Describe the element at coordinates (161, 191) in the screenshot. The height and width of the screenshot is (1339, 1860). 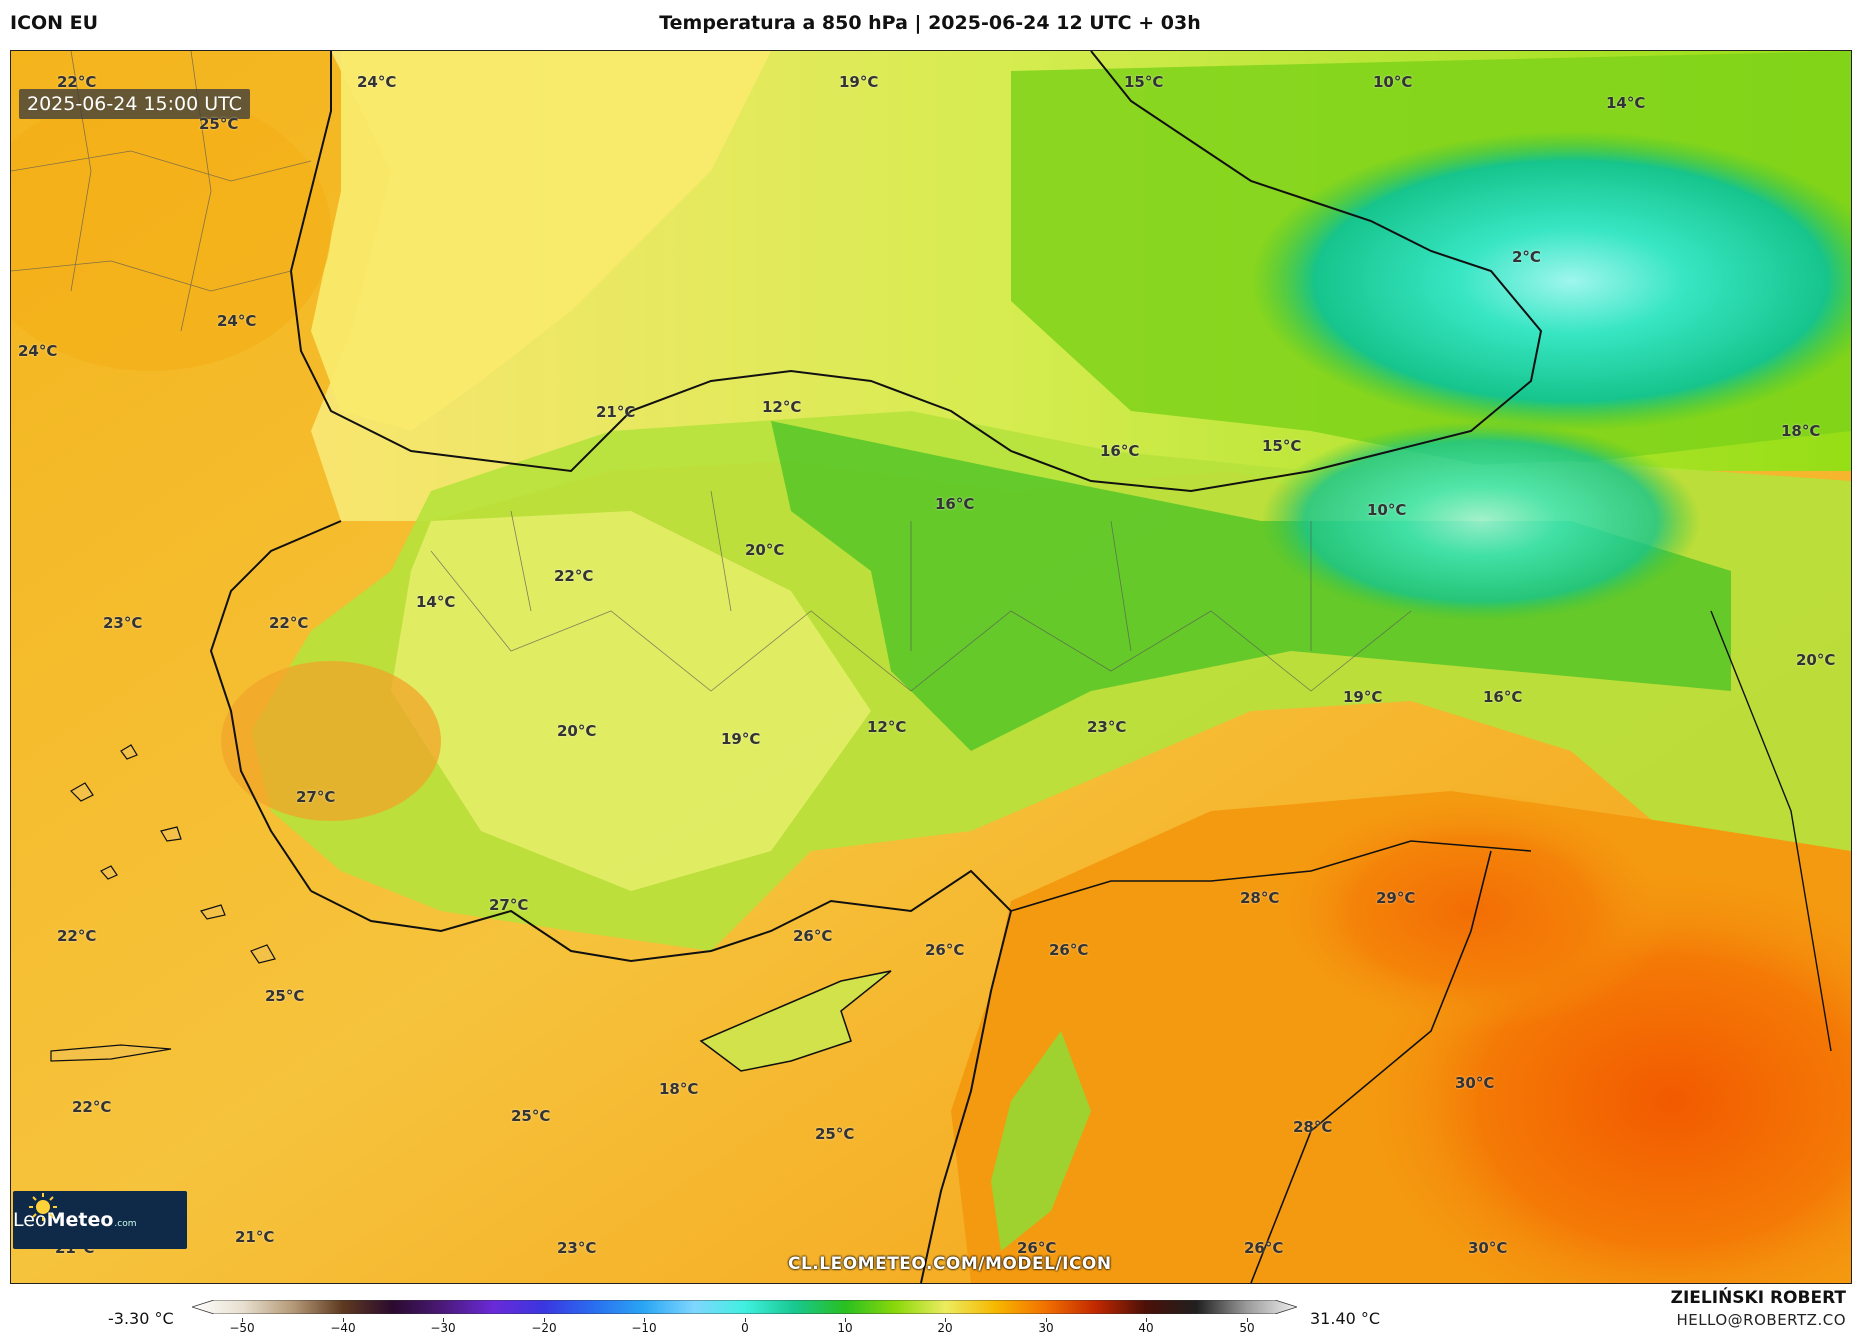
I see `balkan-lines` at that location.